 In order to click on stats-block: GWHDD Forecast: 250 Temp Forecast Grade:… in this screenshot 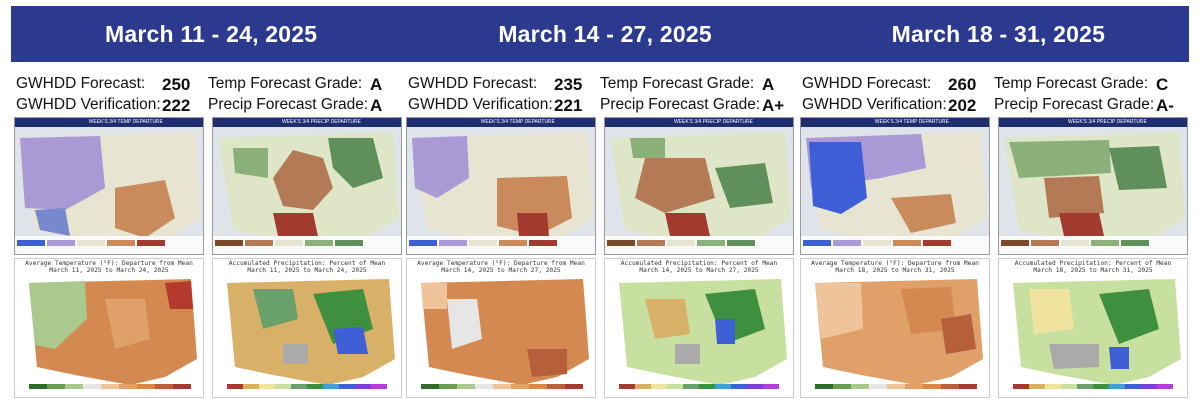, I will do `click(210, 97)`.